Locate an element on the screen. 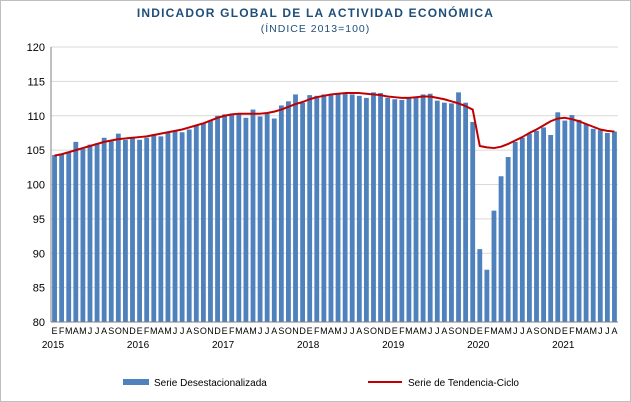  y-tick-label: 120 is located at coordinates (36, 48).